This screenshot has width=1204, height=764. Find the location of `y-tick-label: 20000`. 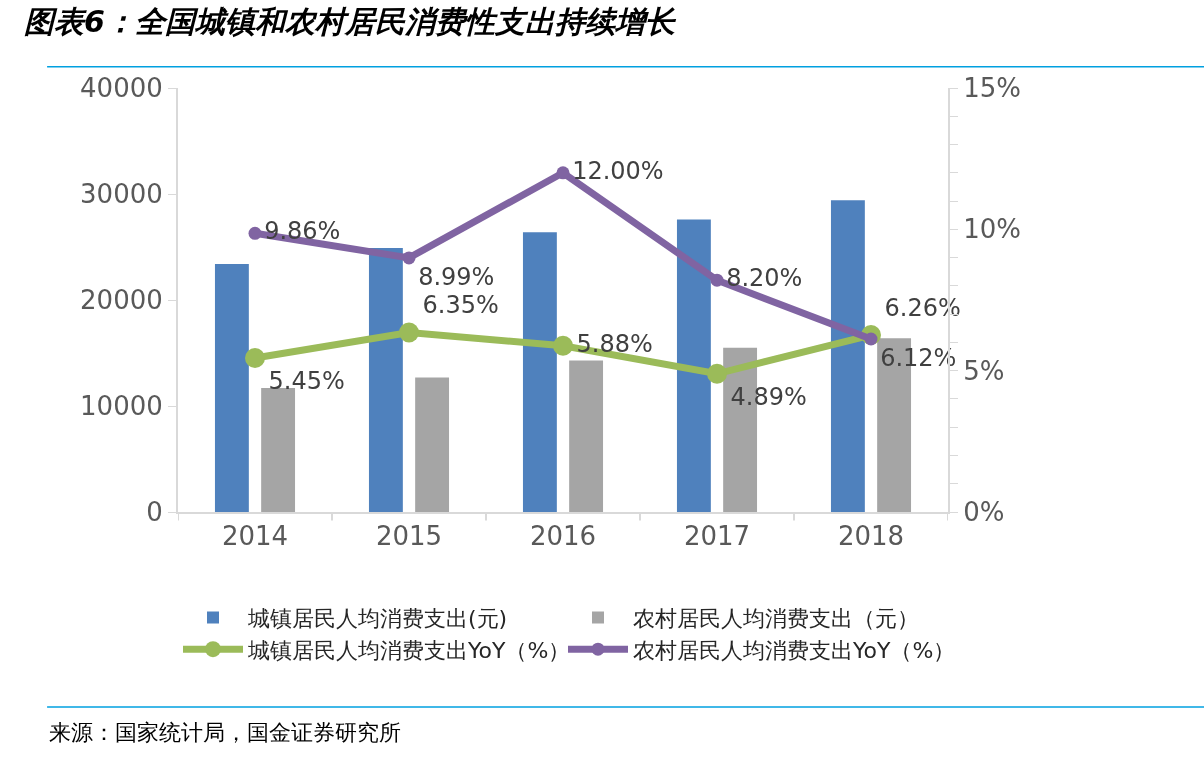

y-tick-label: 20000 is located at coordinates (121, 300).